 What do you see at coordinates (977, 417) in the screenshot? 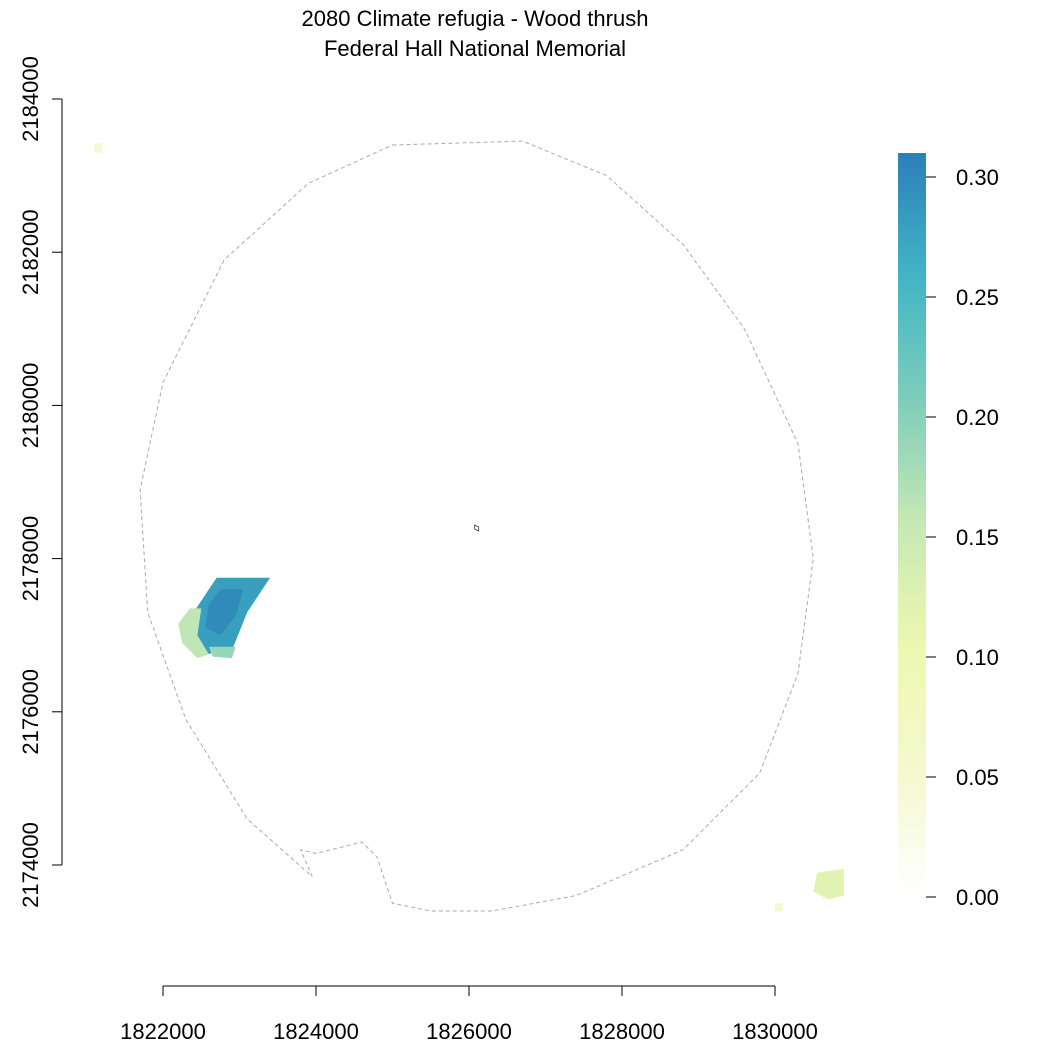
I see `legend-tick-label: 0.20` at bounding box center [977, 417].